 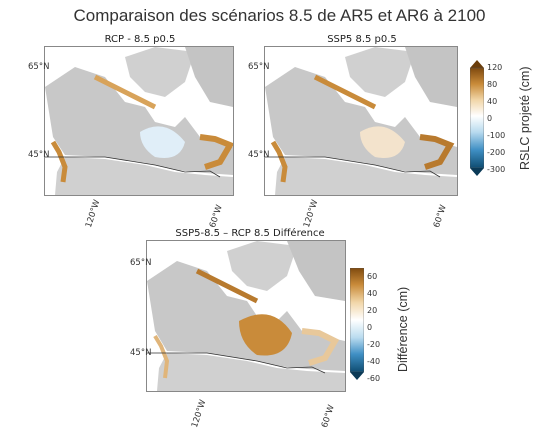 I want to click on cb-diff-tick: -20, so click(x=374, y=344).